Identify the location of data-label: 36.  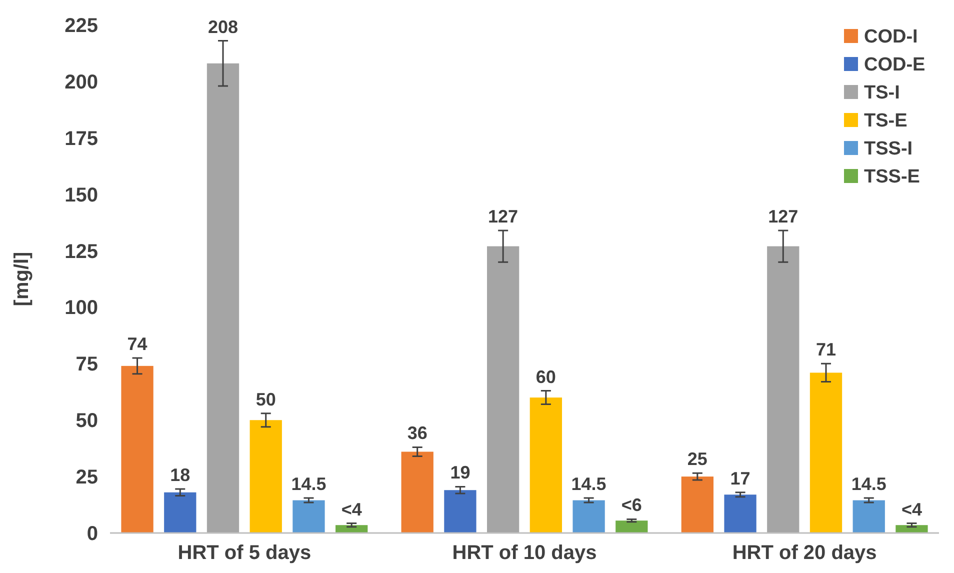
(417, 433).